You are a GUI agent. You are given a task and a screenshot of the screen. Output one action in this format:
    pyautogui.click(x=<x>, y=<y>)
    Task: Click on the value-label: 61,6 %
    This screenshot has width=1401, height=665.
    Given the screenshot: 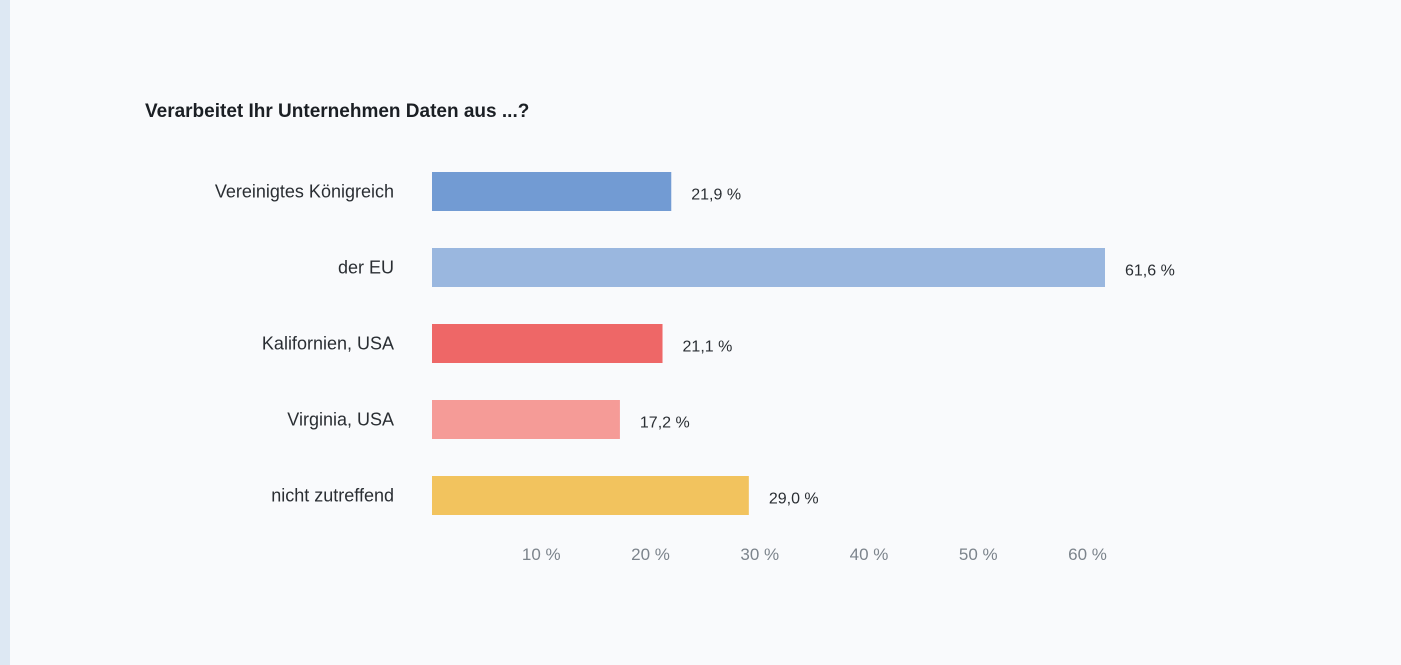 What is the action you would take?
    pyautogui.click(x=1150, y=271)
    